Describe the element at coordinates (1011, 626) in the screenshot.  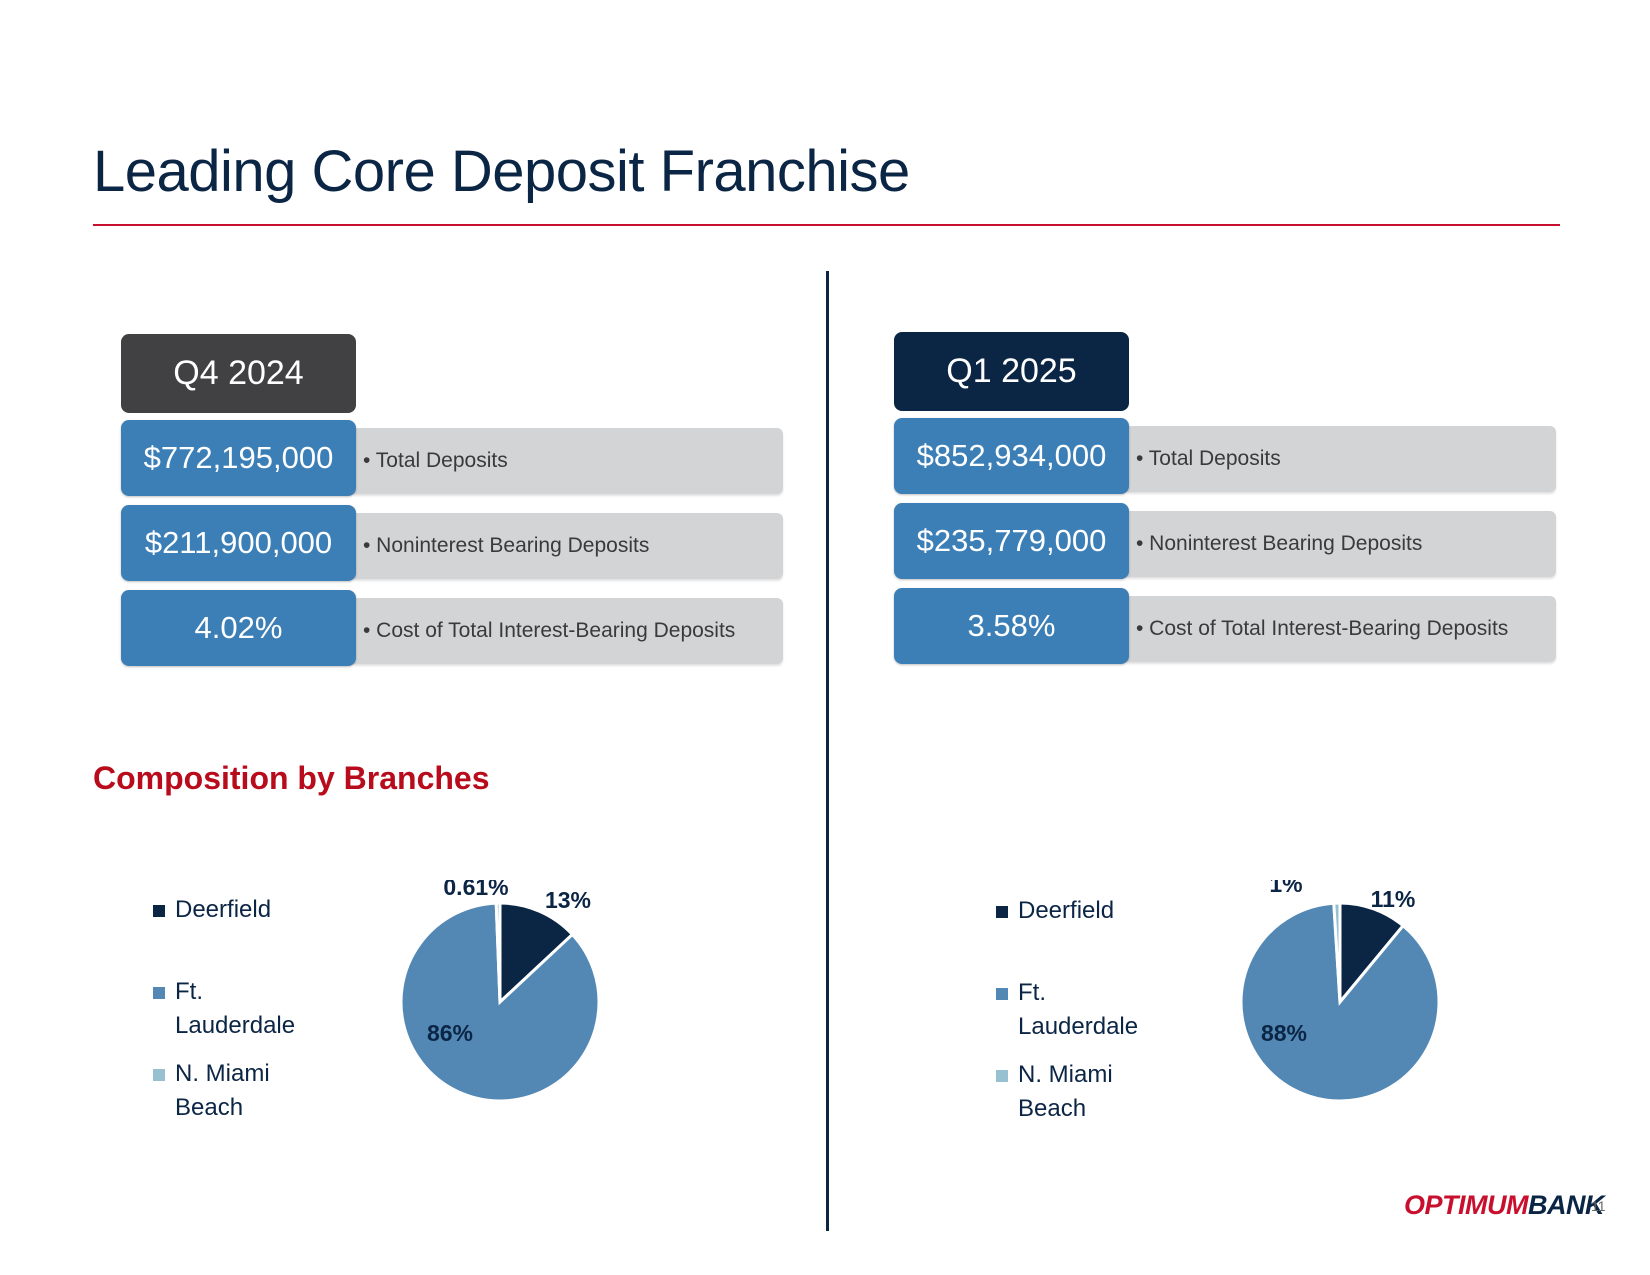
I see `metric-value: 3.58%` at that location.